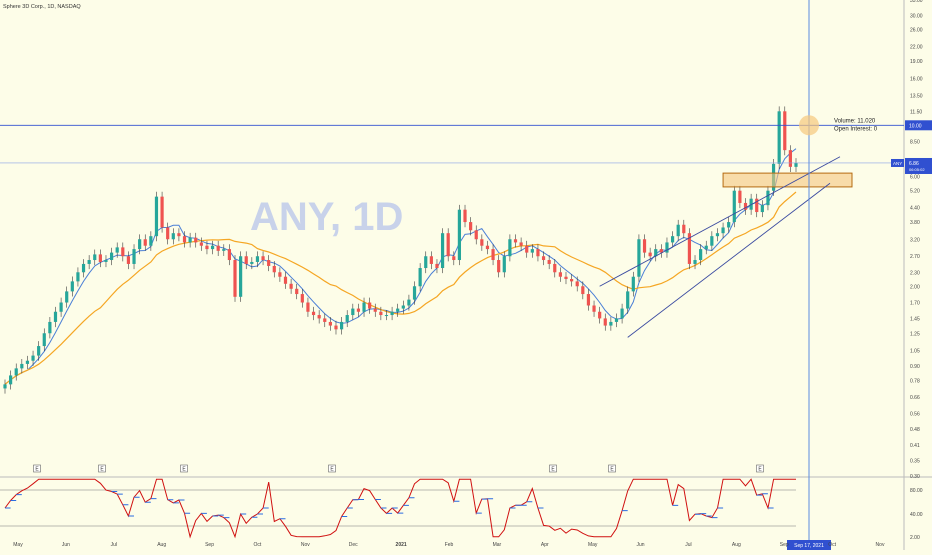 Image resolution: width=932 pixels, height=555 pixels. Describe the element at coordinates (809, 546) in the screenshot. I see `cursor-date-label: Sep 17, 2021` at that location.